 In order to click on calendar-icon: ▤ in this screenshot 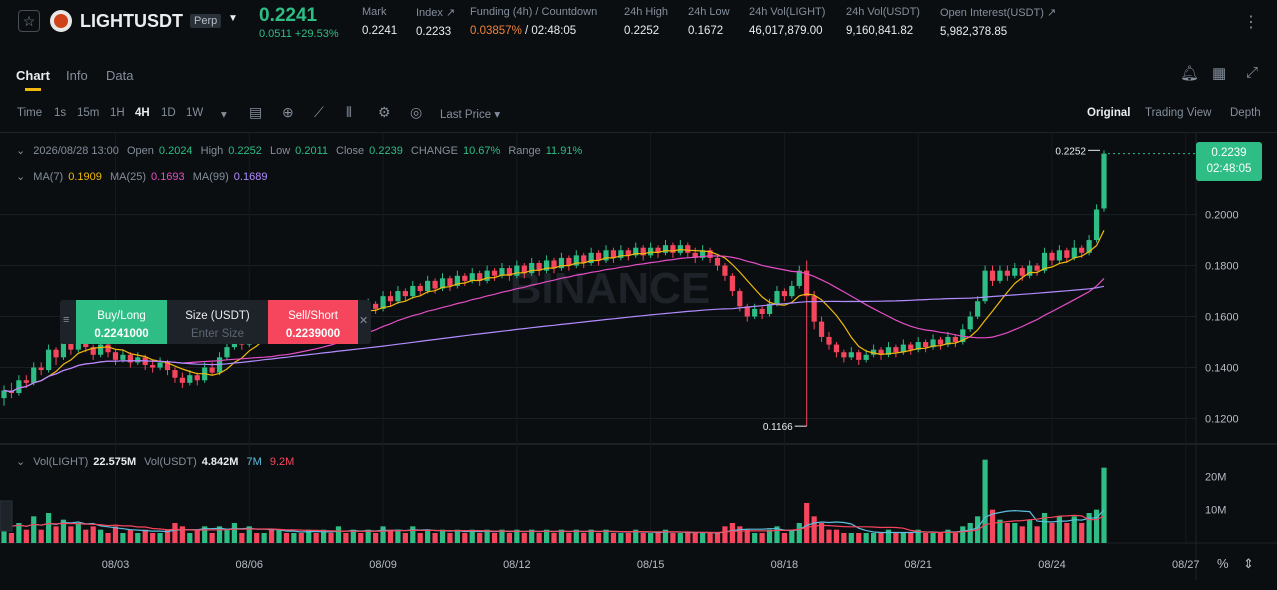, I will do `click(256, 112)`.